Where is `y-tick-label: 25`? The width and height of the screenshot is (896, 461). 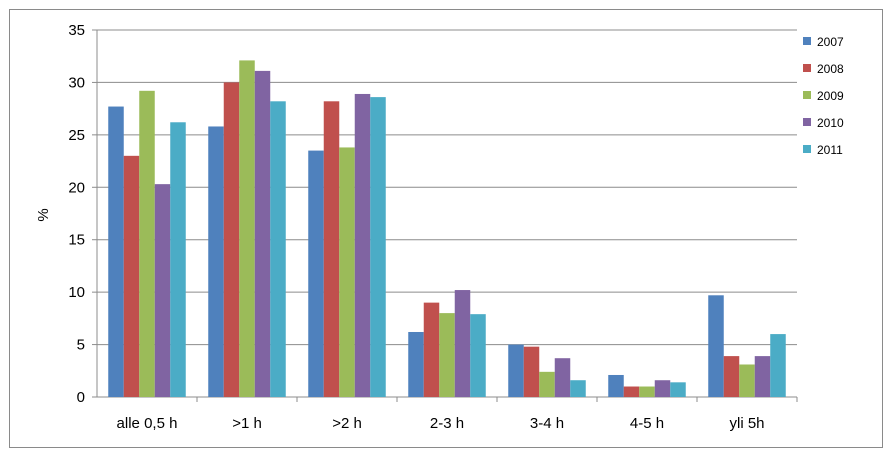 y-tick-label: 25 is located at coordinates (76, 135).